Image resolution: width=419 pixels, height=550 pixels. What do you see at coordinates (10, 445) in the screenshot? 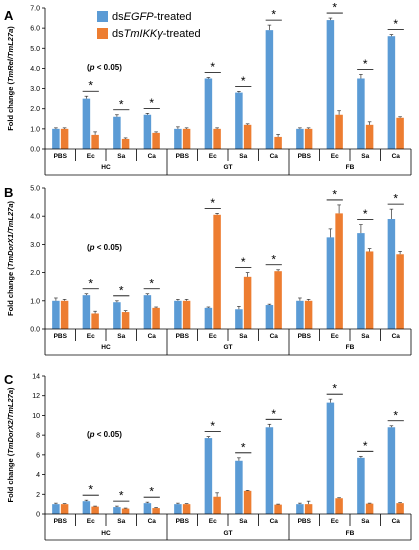
I see `y-axis-label: Fold change (TmDorX2/TmL27a)` at bounding box center [10, 445].